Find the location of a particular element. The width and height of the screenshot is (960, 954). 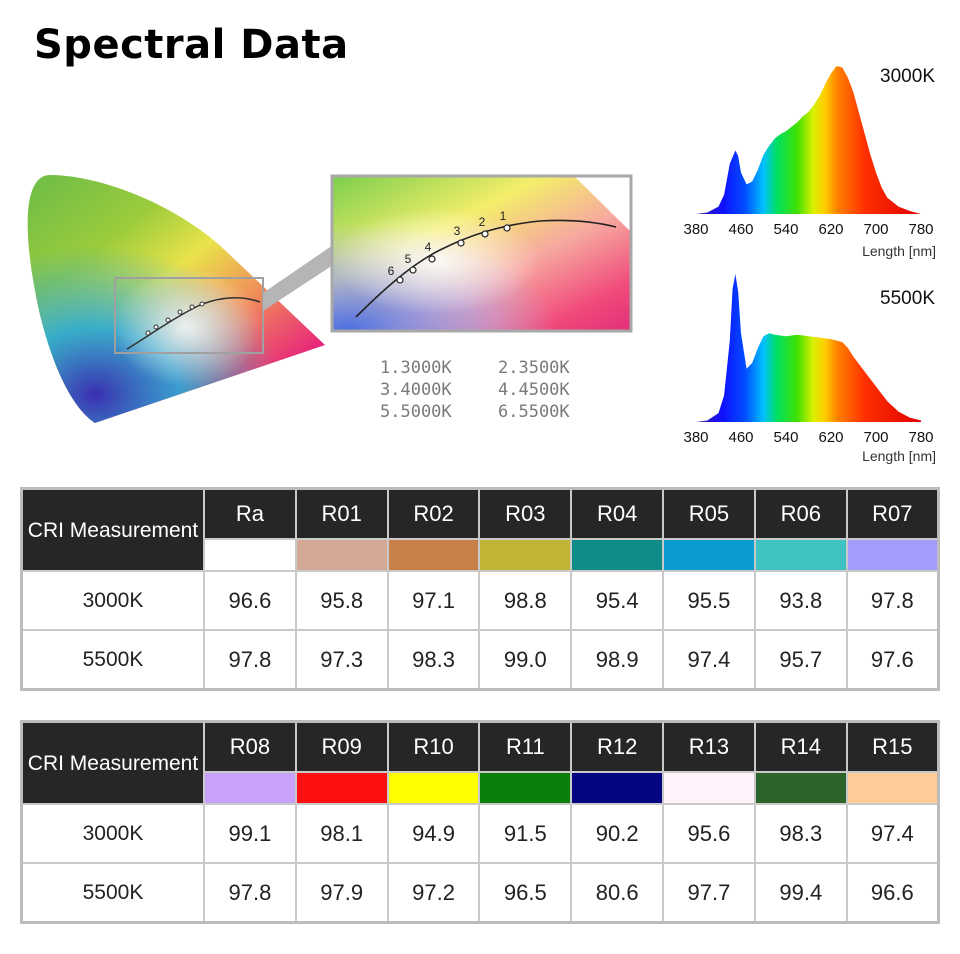

cie-point-label: 3 is located at coordinates (457, 231).